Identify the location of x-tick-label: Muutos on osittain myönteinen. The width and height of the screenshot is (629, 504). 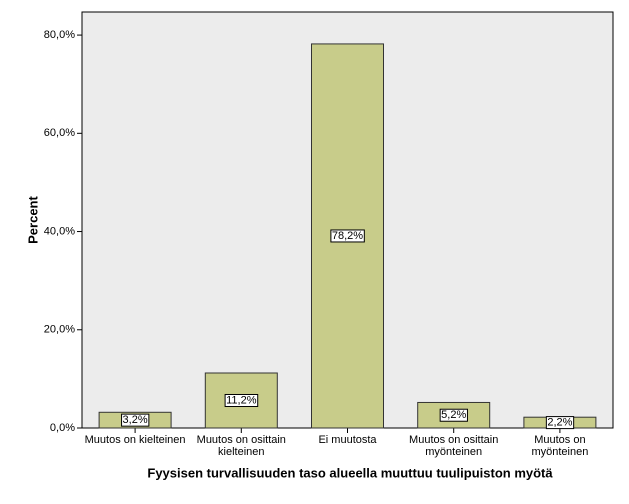
(454, 446).